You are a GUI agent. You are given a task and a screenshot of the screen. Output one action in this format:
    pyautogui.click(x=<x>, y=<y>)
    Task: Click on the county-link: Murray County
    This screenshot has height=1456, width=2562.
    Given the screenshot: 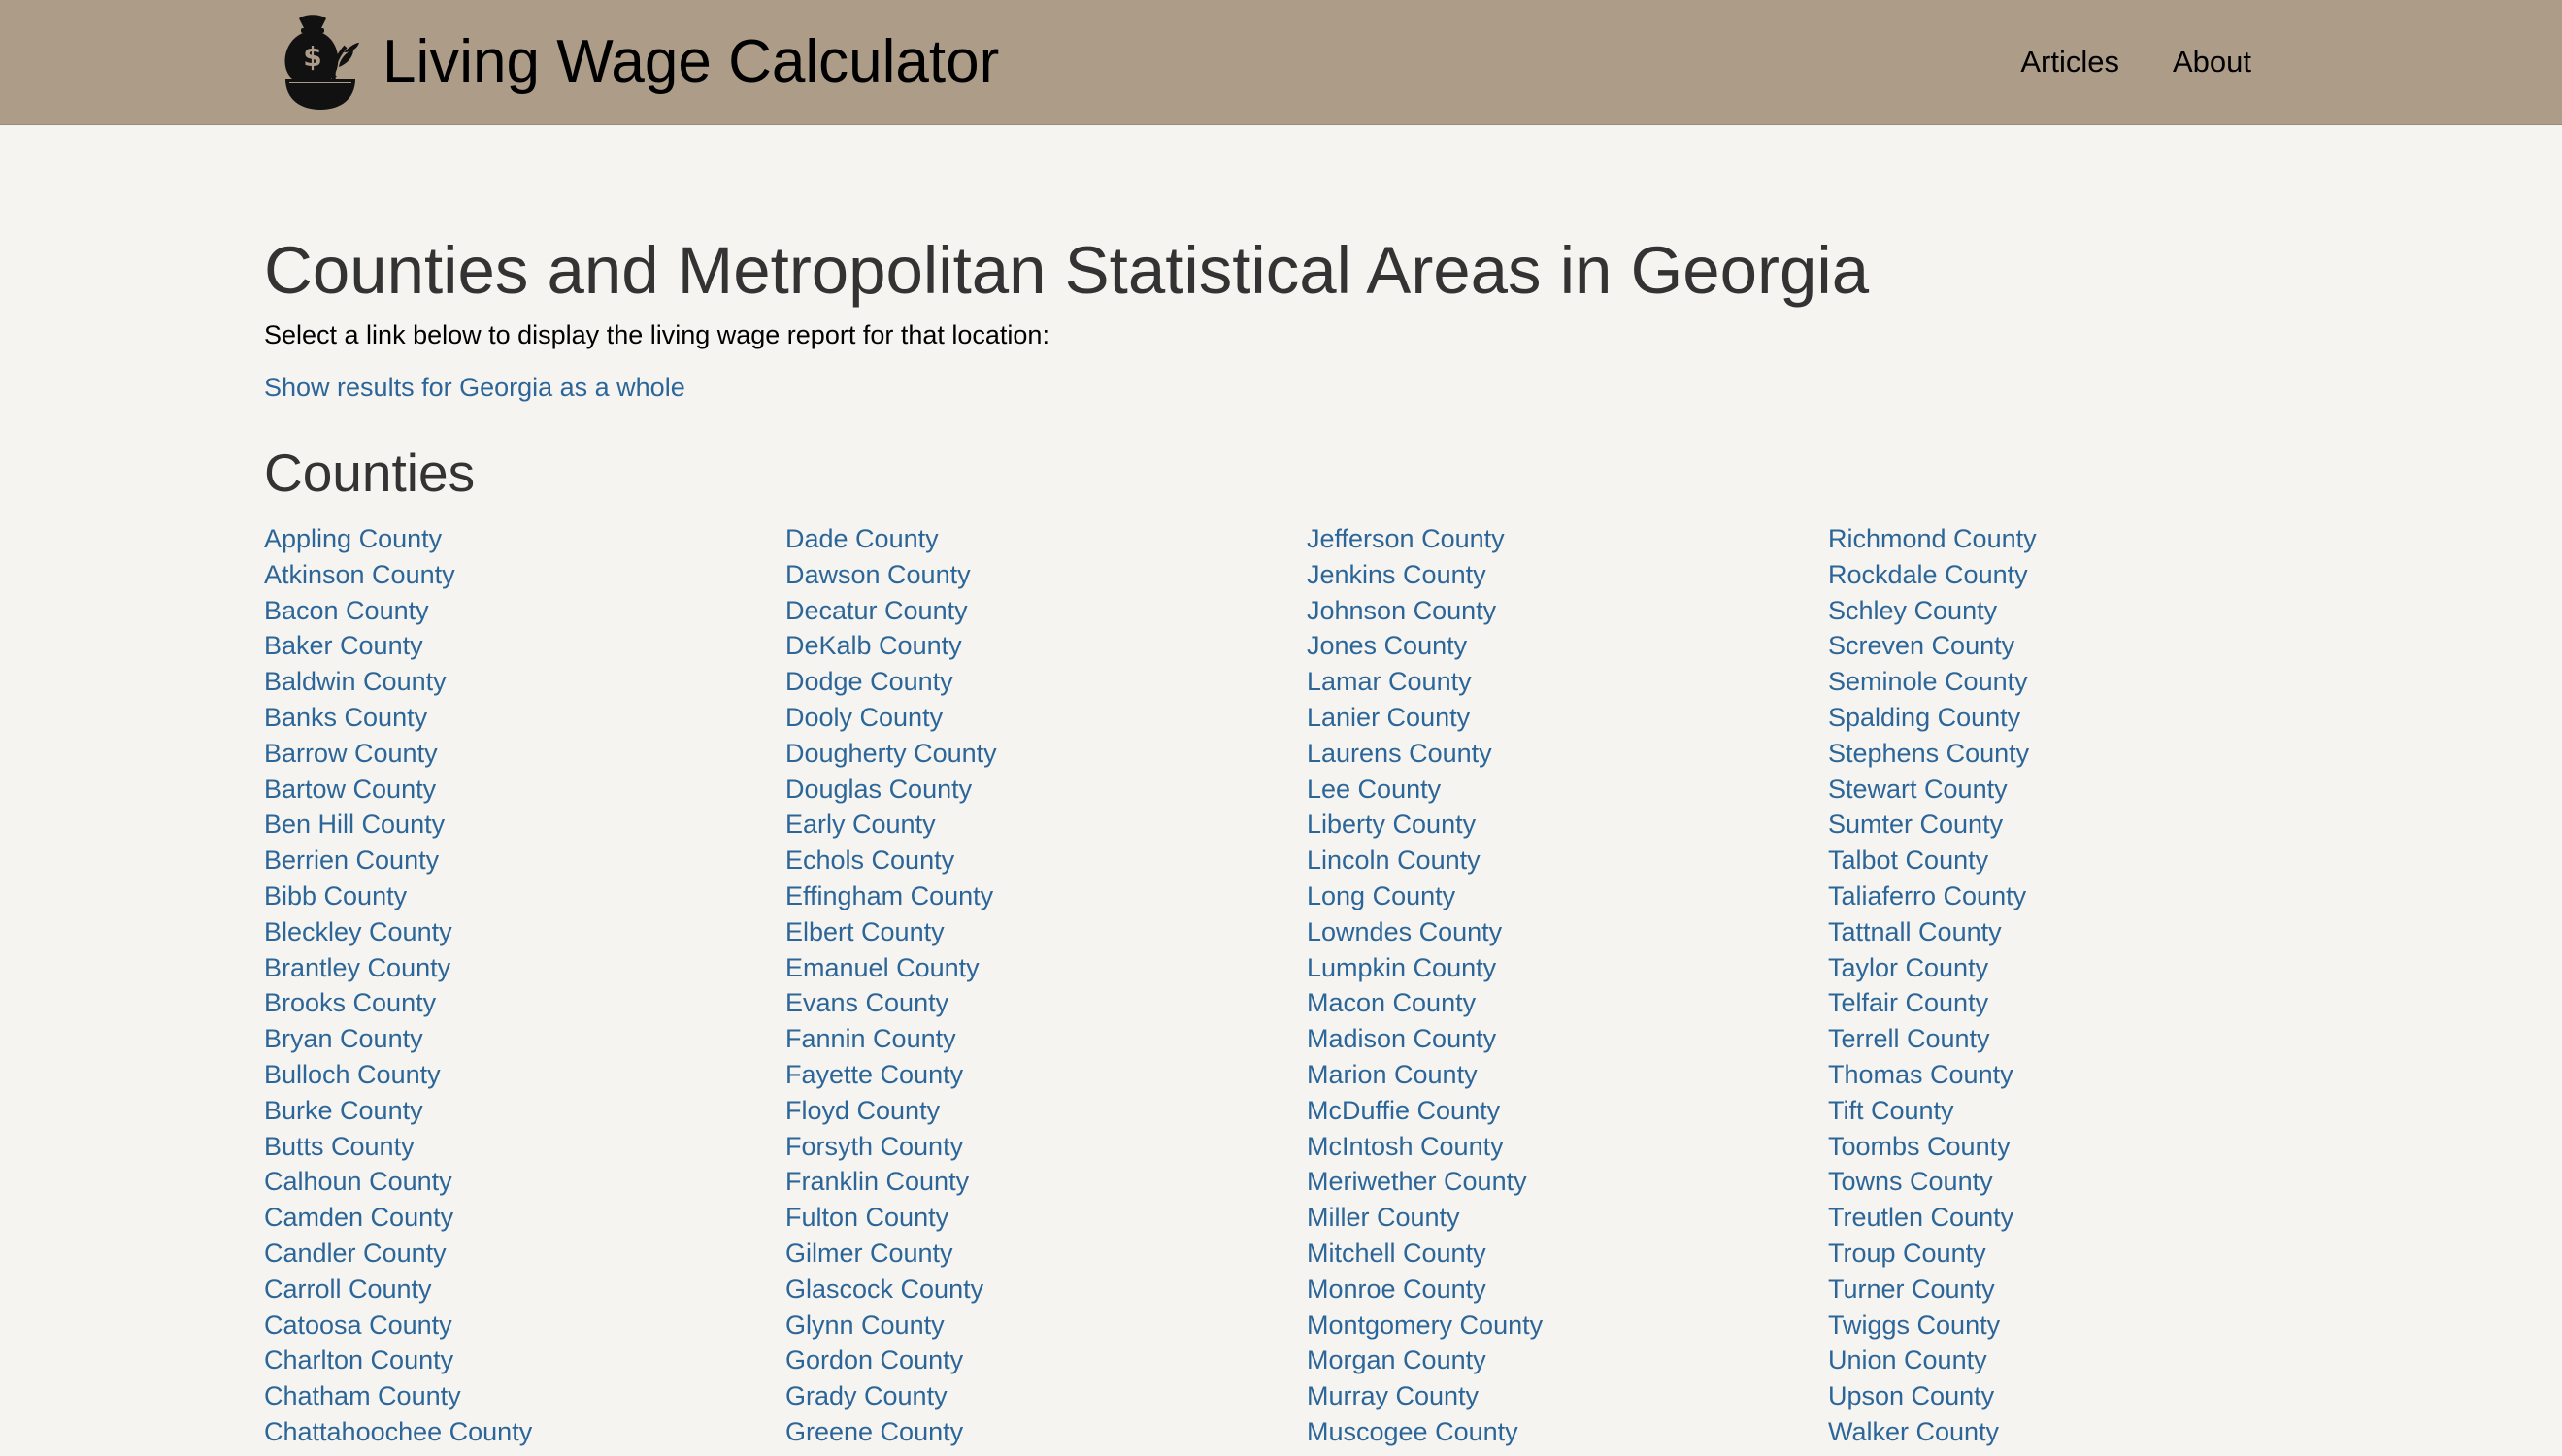 What is the action you would take?
    pyautogui.click(x=1393, y=1396)
    